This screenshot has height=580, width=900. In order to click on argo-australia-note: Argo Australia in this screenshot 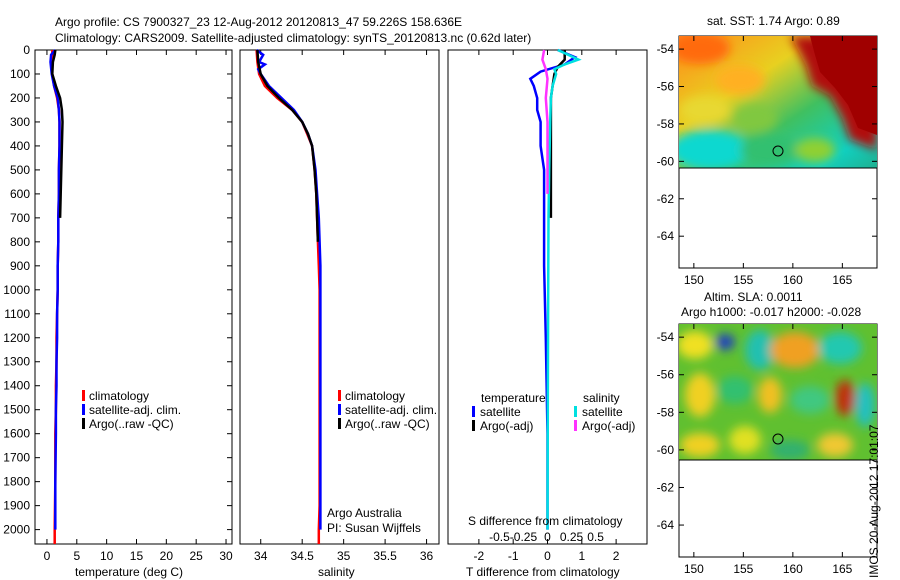, I will do `click(364, 513)`.